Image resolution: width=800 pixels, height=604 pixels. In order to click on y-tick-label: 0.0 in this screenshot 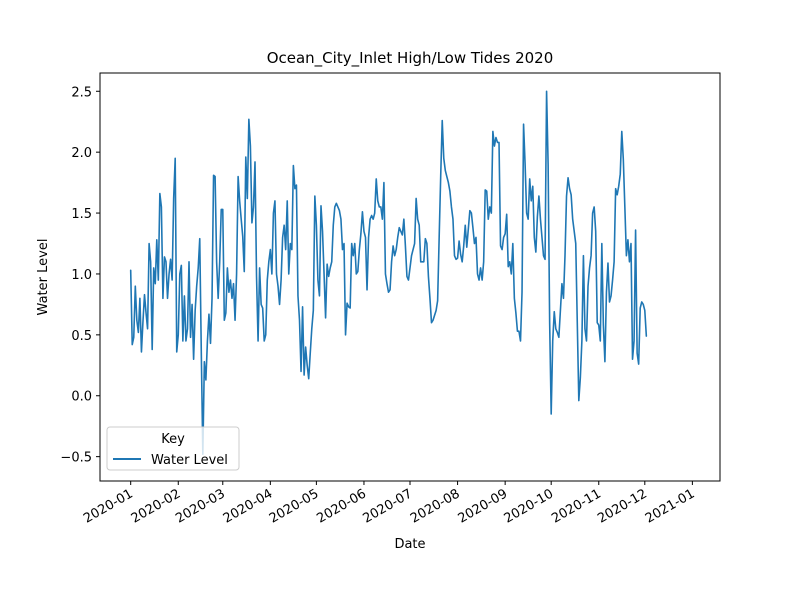, I will do `click(81, 397)`.